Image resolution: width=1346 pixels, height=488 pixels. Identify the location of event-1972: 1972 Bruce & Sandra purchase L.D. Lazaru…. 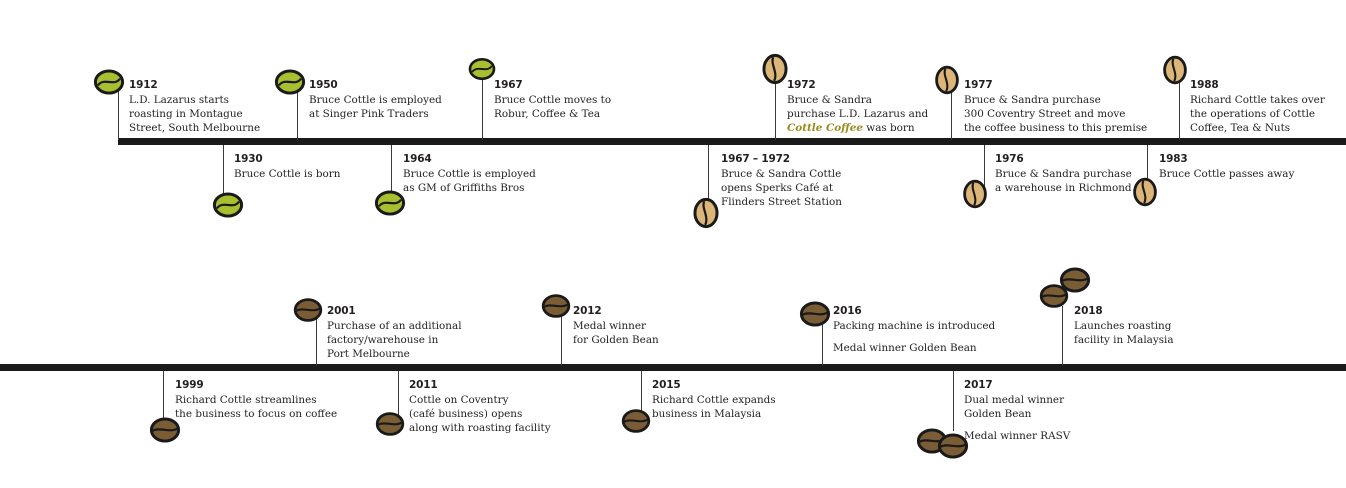
(857, 106).